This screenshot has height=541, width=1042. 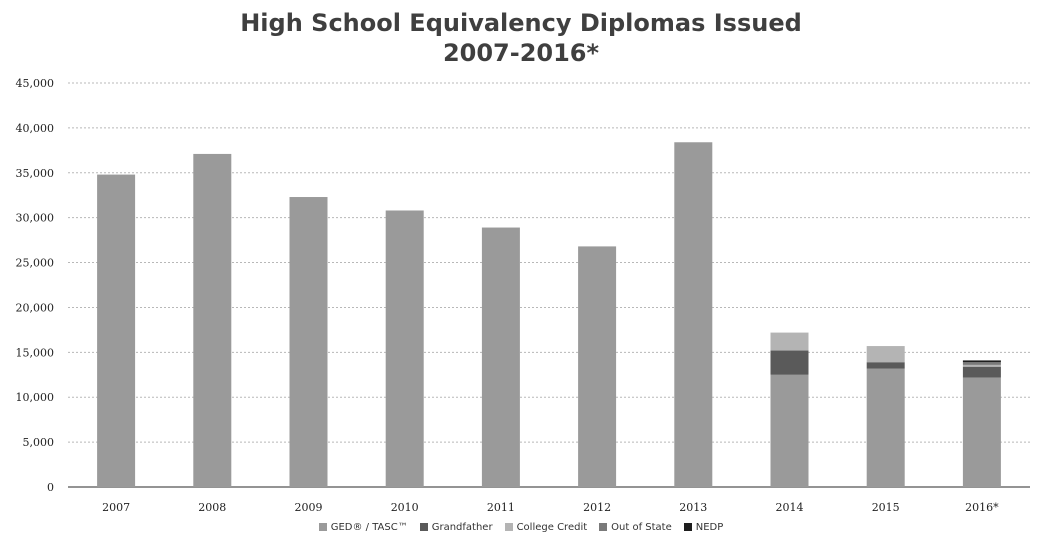 I want to click on y-tick-label: 35,000, so click(x=35, y=173).